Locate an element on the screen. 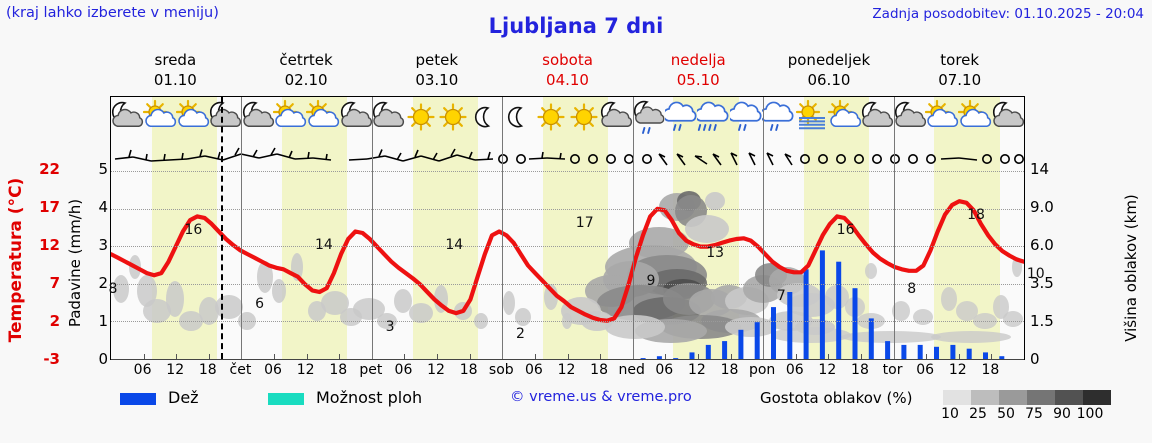 The width and height of the screenshot is (1152, 443). weather-icon-cloud-rain is located at coordinates (779, 120).